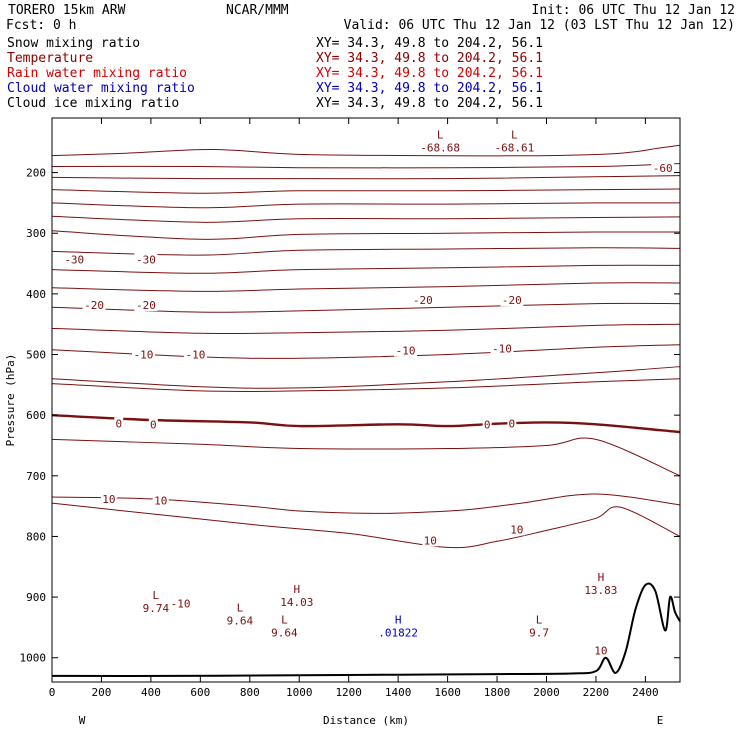  Describe the element at coordinates (539, 632) in the screenshot. I see `temperature-extremum-value: 9.7` at that location.